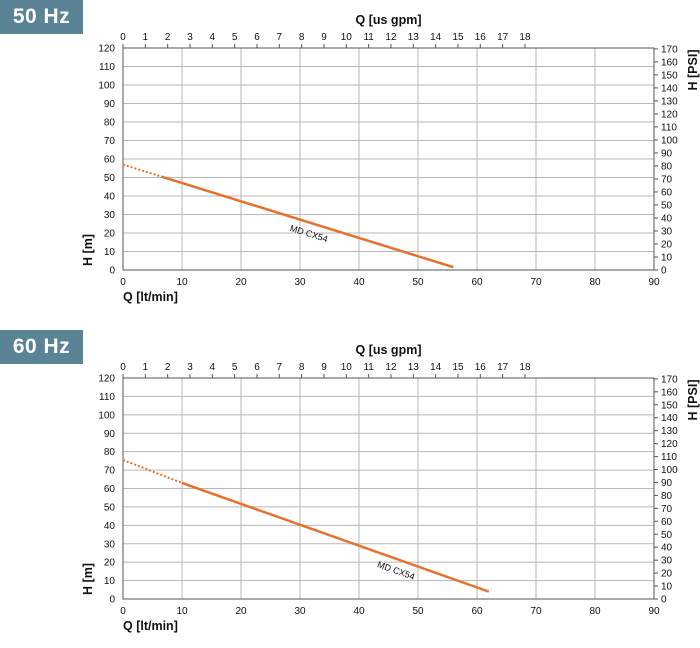  Describe the element at coordinates (669, 470) in the screenshot. I see `right-tick-label: 100` at that location.